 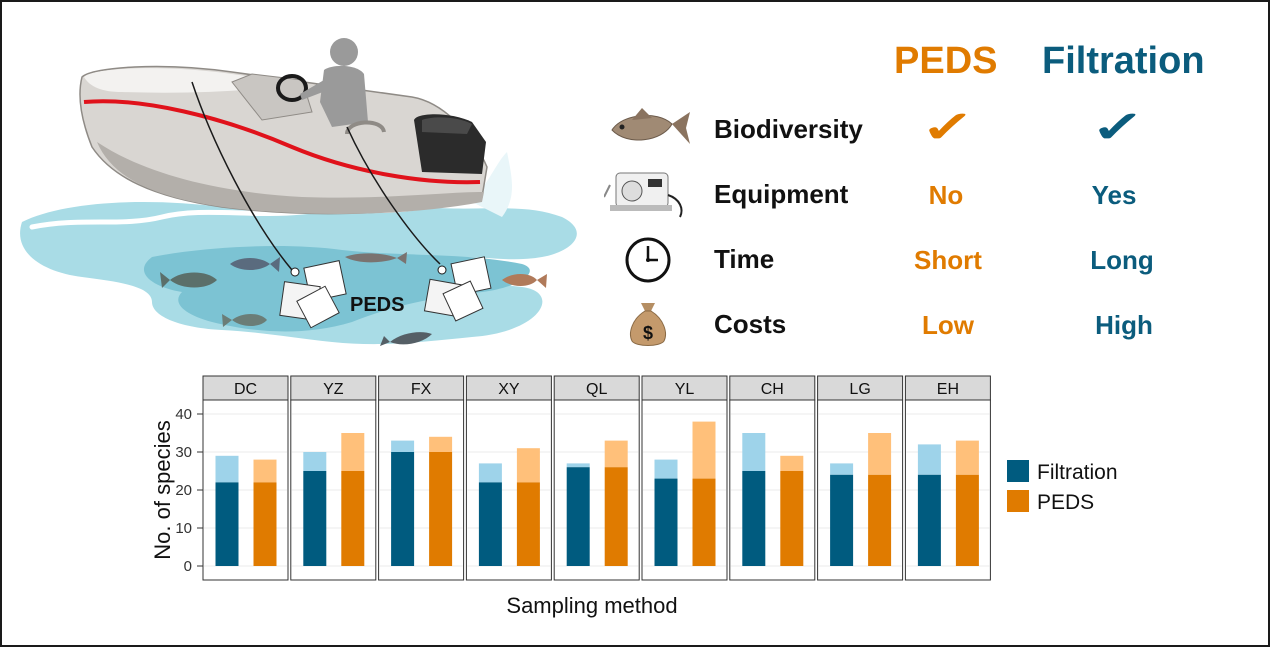 What do you see at coordinates (528, 524) in the screenshot?
I see `bar-peds-lower-xy` at bounding box center [528, 524].